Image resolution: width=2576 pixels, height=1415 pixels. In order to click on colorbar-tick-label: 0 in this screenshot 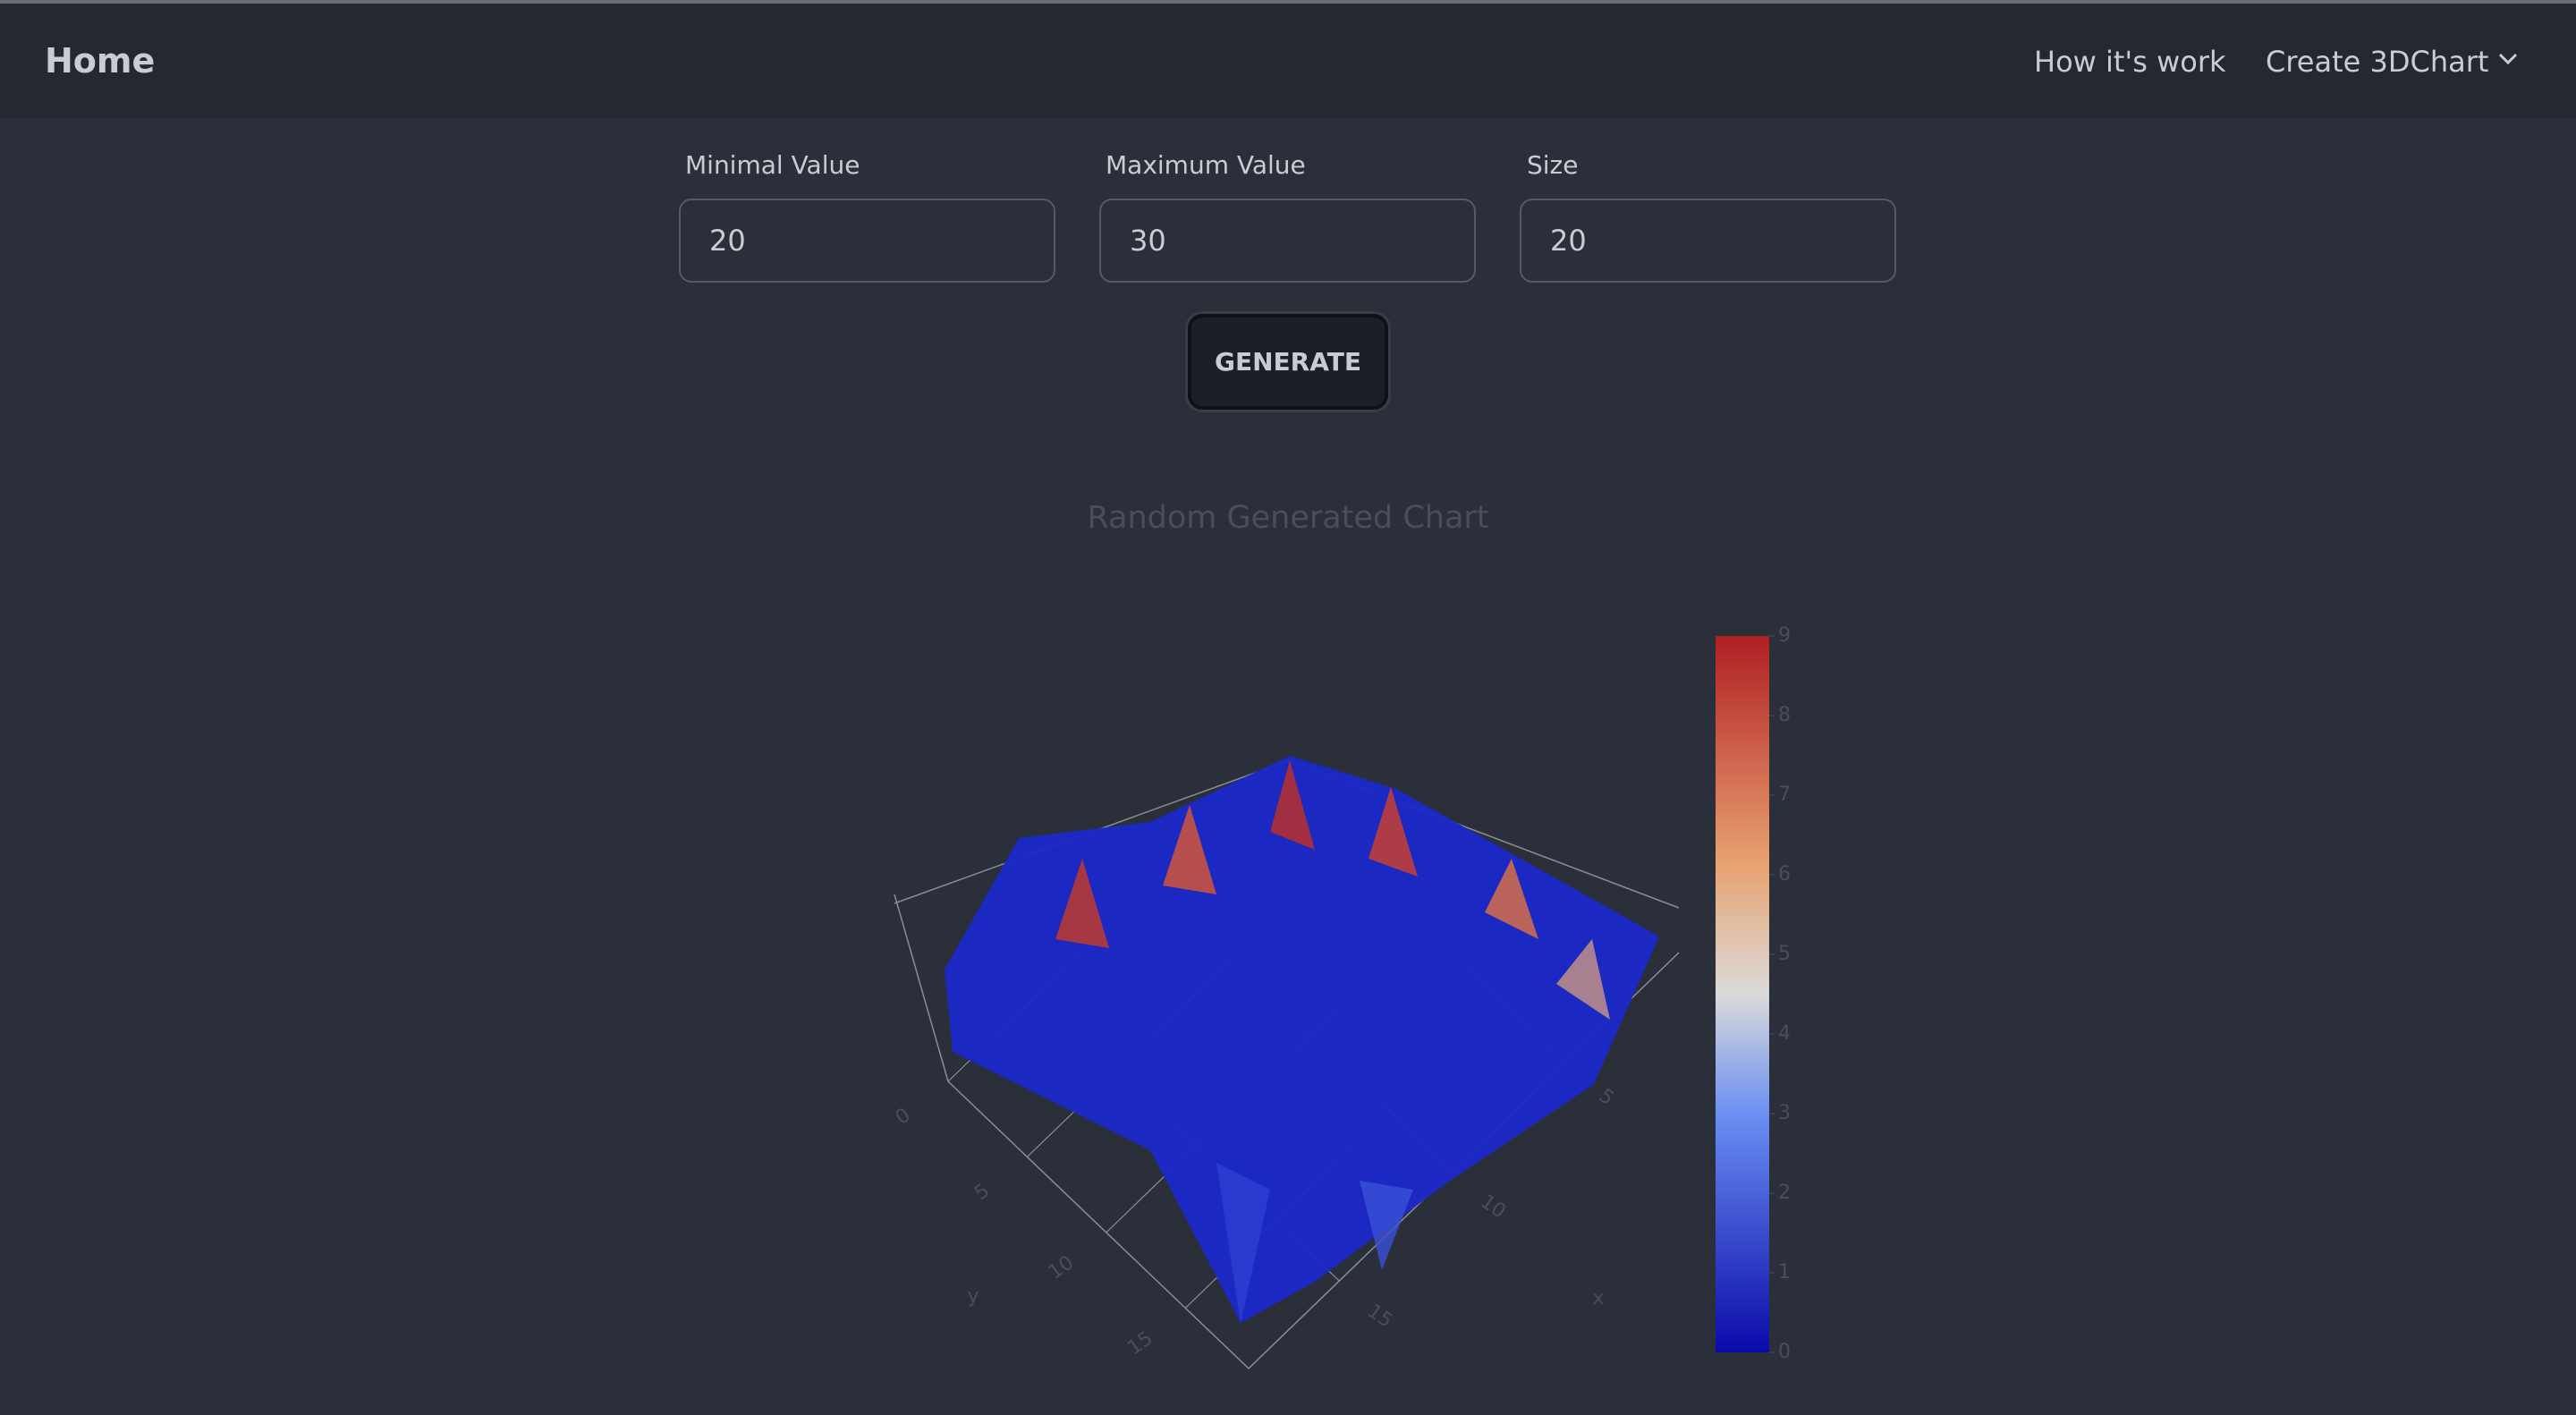, I will do `click(1784, 1352)`.